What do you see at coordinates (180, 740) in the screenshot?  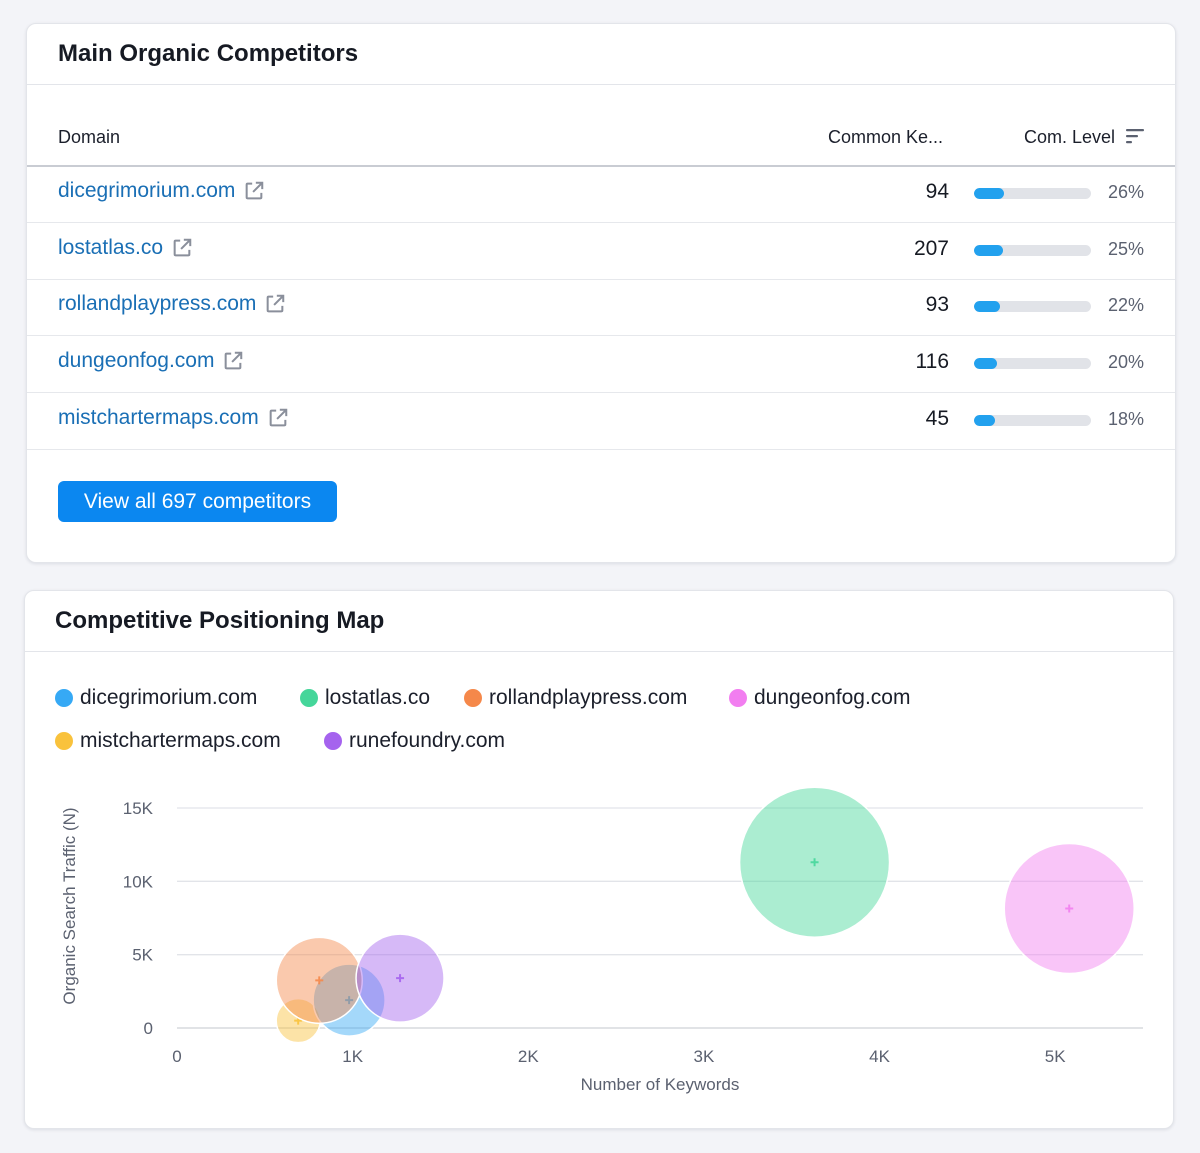 I see `legend-label: mistchartermaps.com` at bounding box center [180, 740].